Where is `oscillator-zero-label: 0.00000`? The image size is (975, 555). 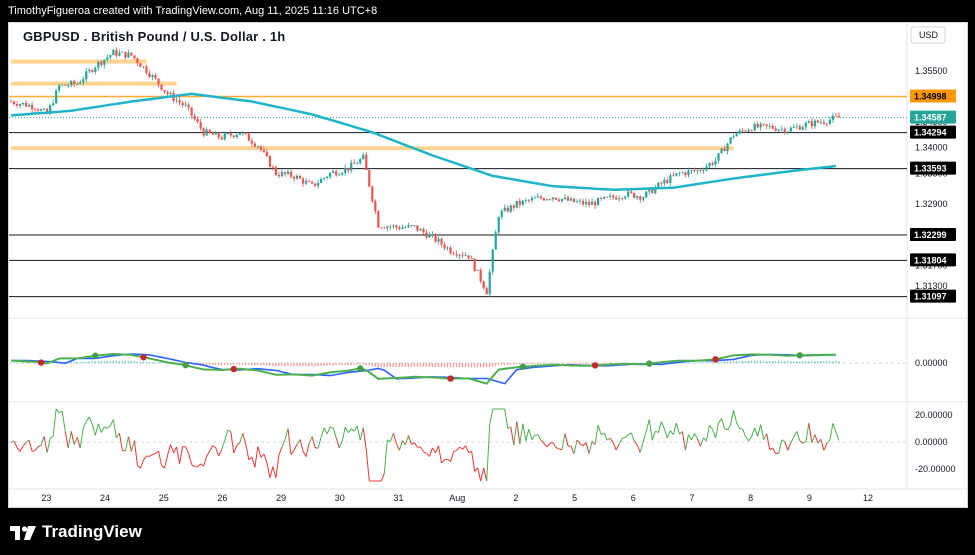
oscillator-zero-label: 0.00000 is located at coordinates (931, 363).